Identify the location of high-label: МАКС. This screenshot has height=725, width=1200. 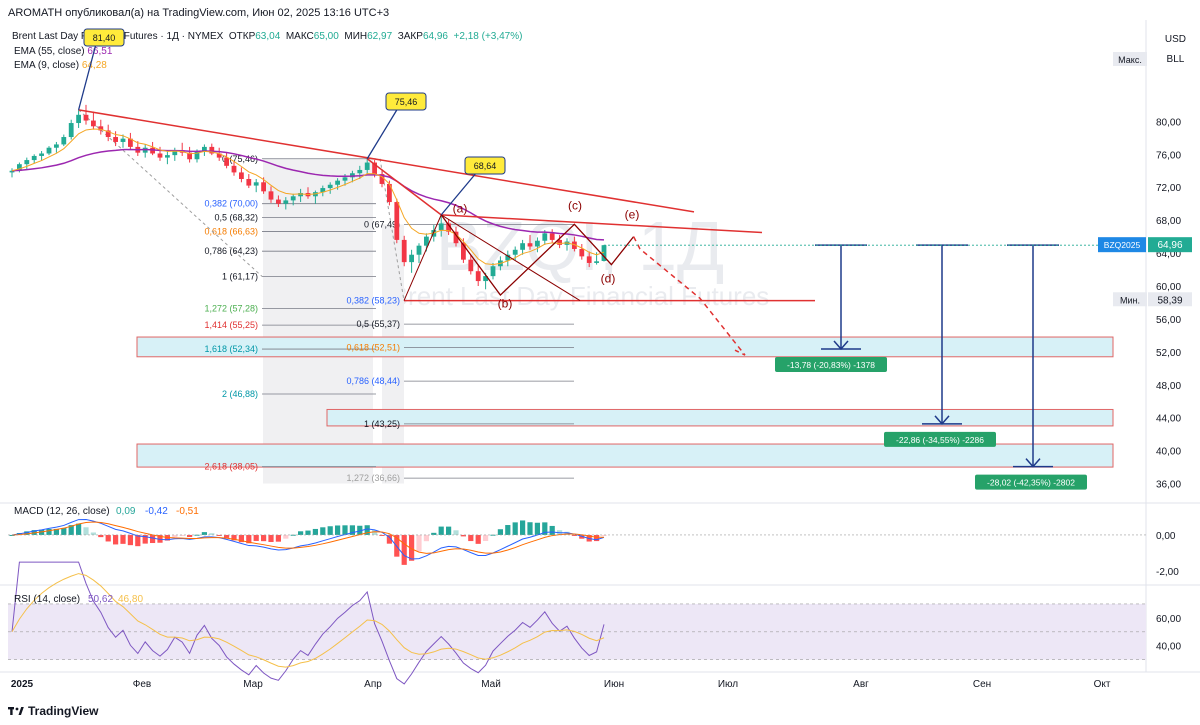
(299, 36).